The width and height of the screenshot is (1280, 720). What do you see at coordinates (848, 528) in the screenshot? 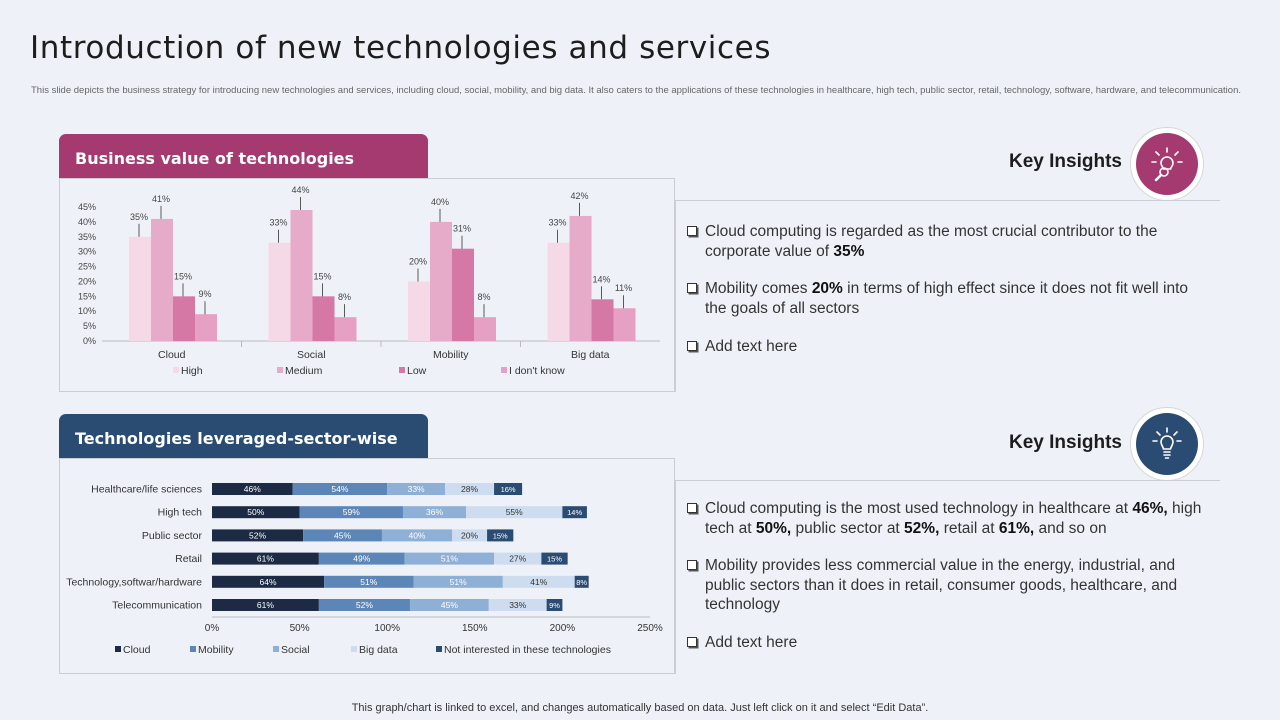
I see `bullet-text: public sector at` at bounding box center [848, 528].